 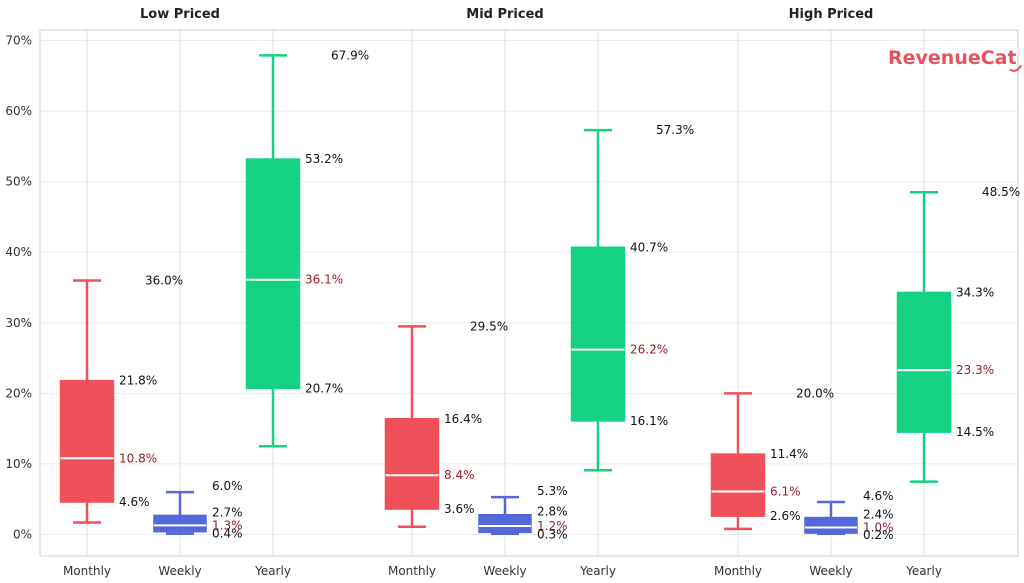 I want to click on median-label: 1.3%, so click(x=227, y=525).